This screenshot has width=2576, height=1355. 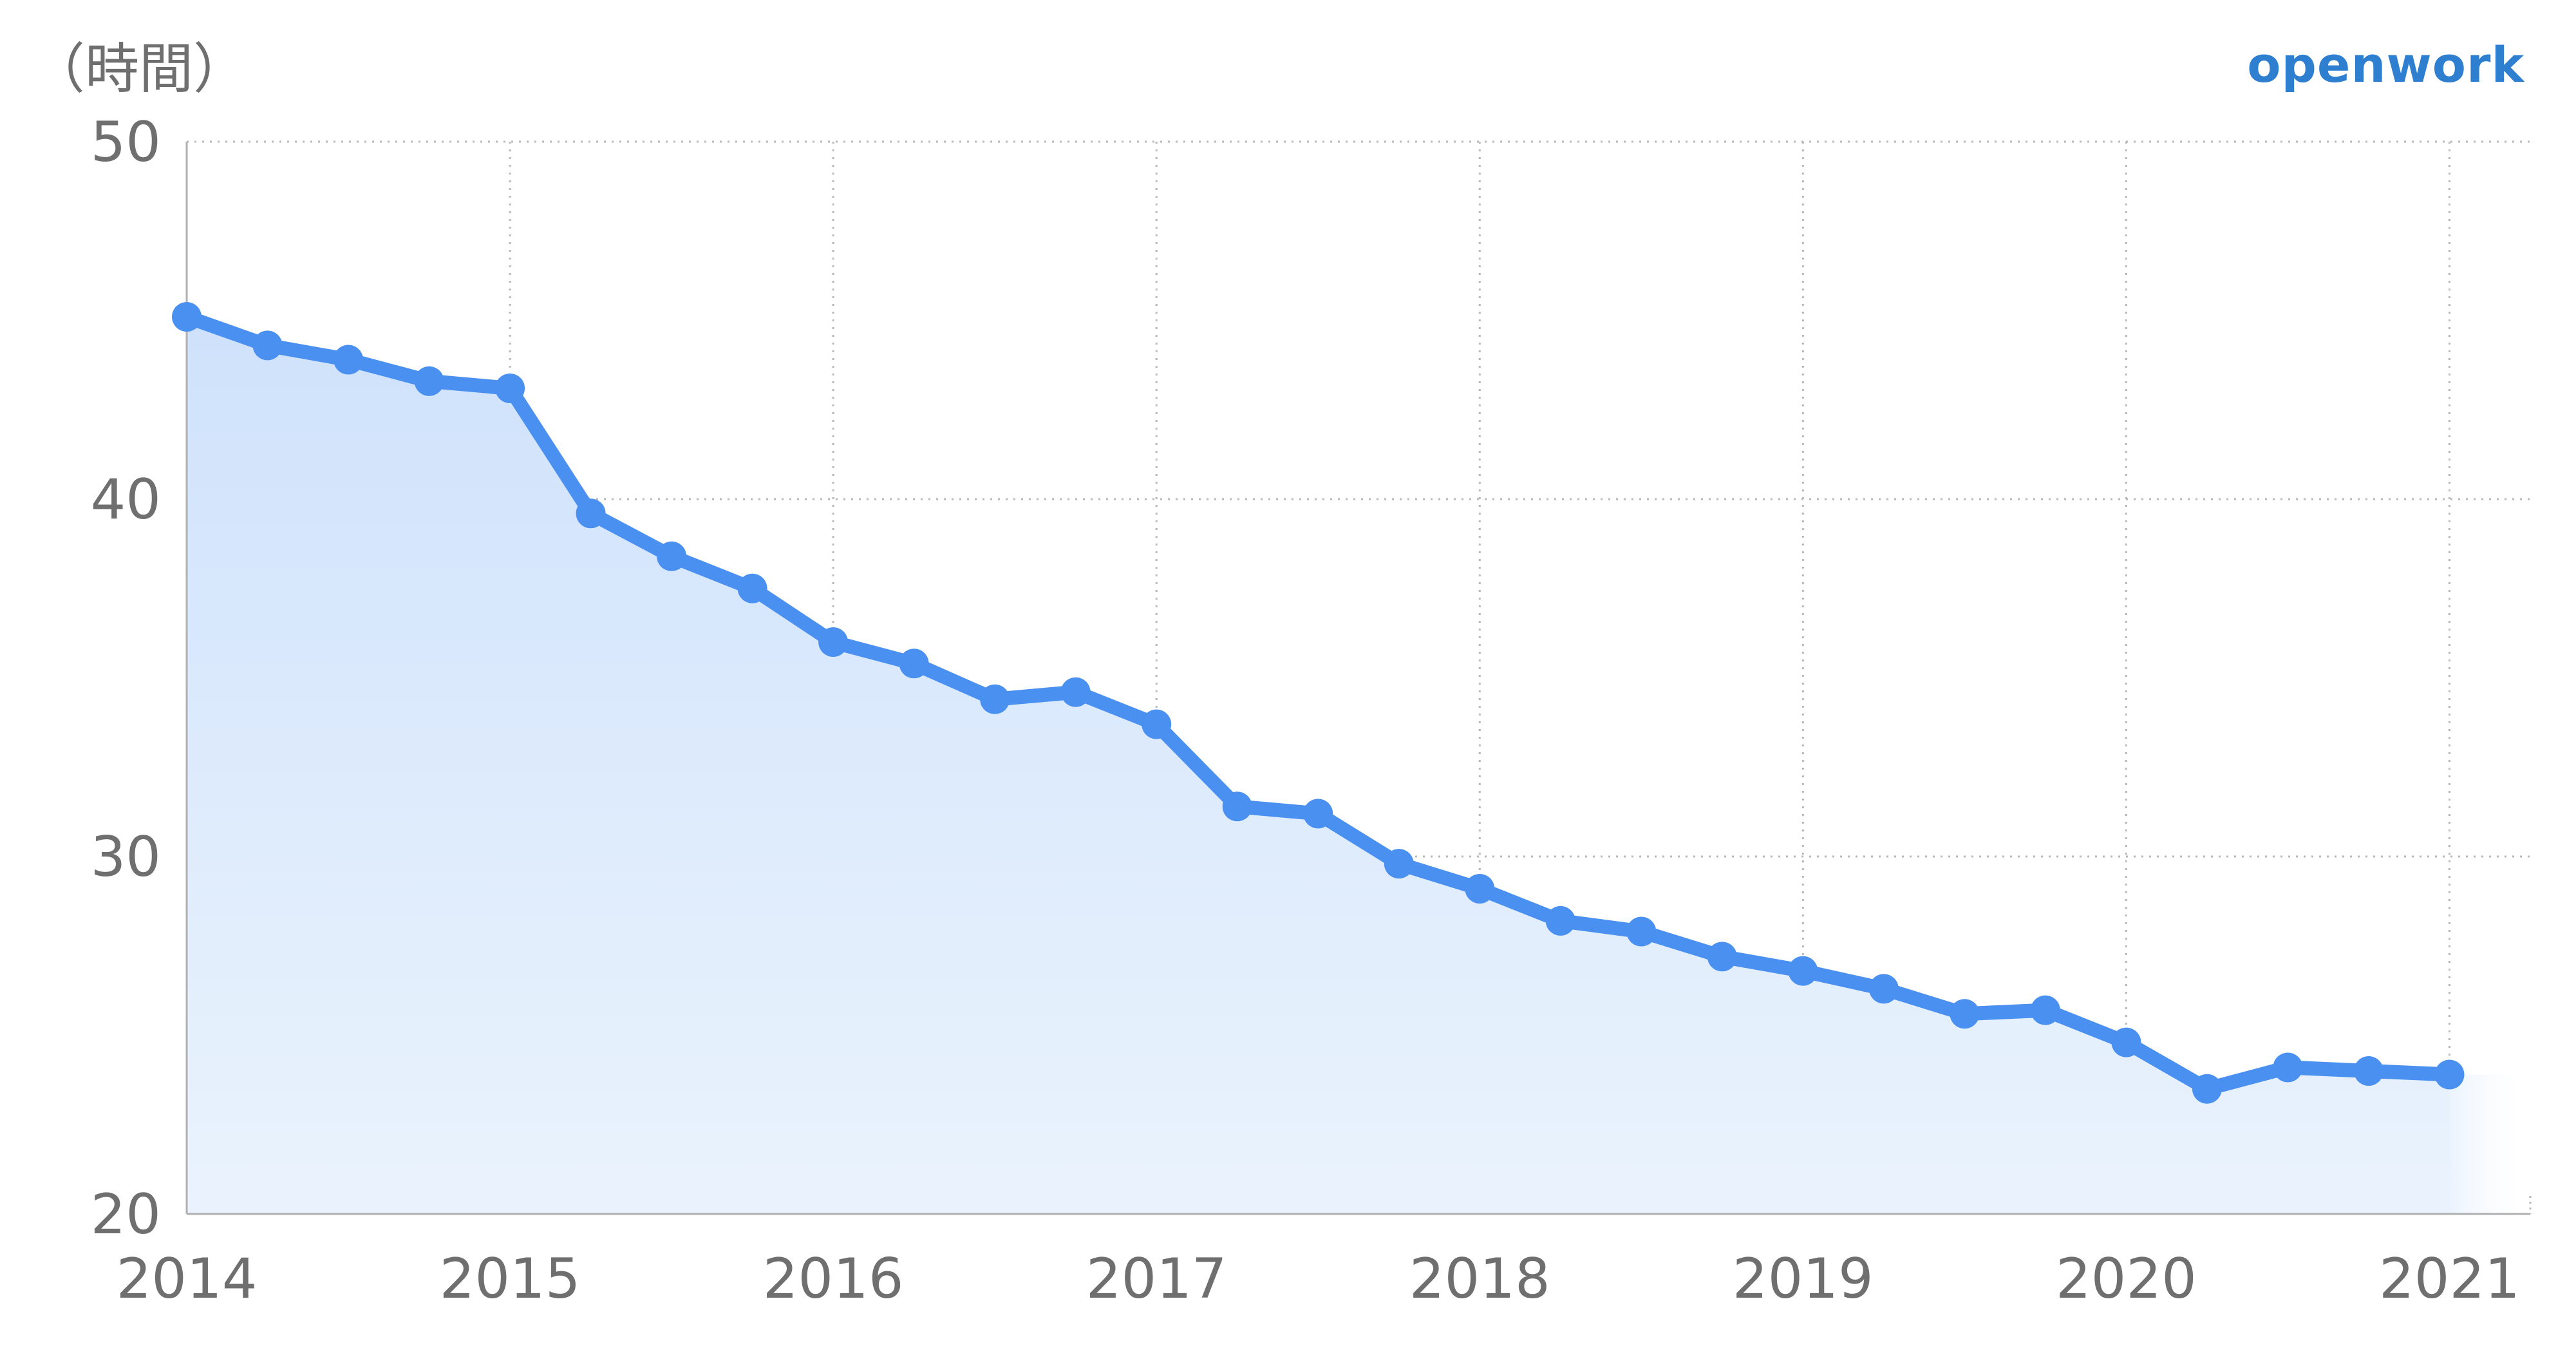 I want to click on x-tick-label: 2019, so click(x=1803, y=1279).